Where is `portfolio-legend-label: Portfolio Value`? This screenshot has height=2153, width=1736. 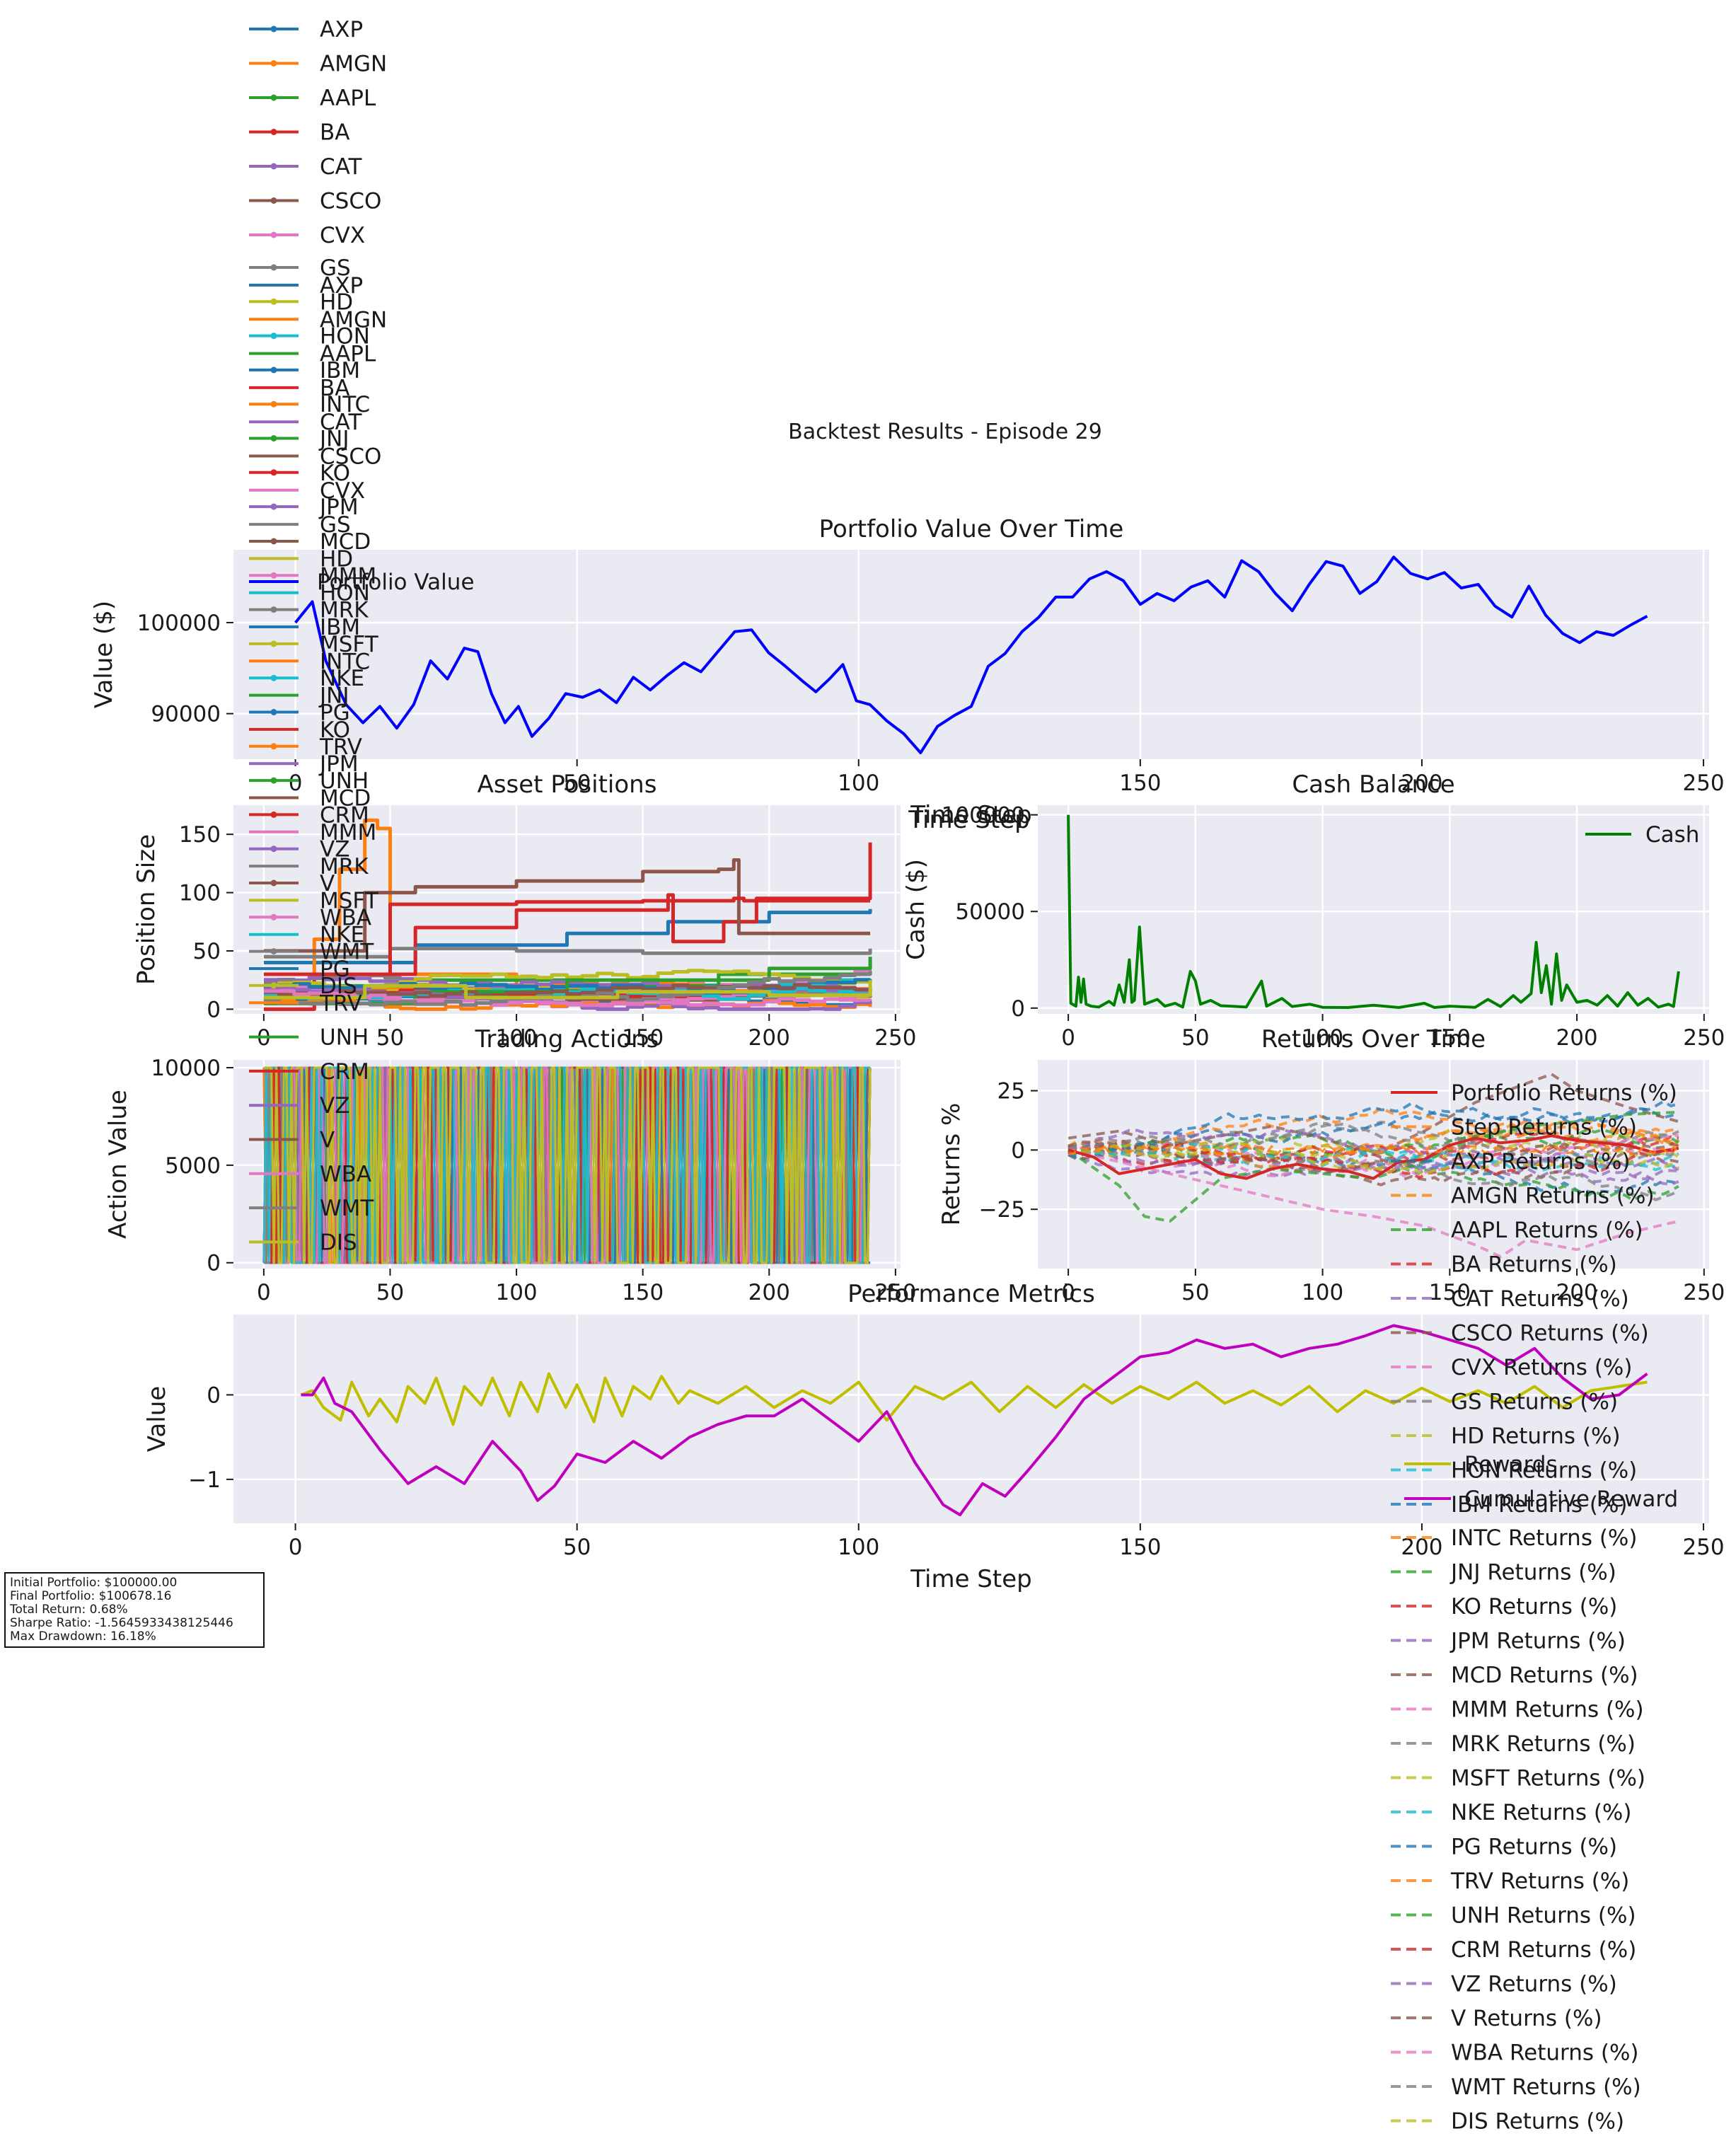 portfolio-legend-label: Portfolio Value is located at coordinates (396, 582).